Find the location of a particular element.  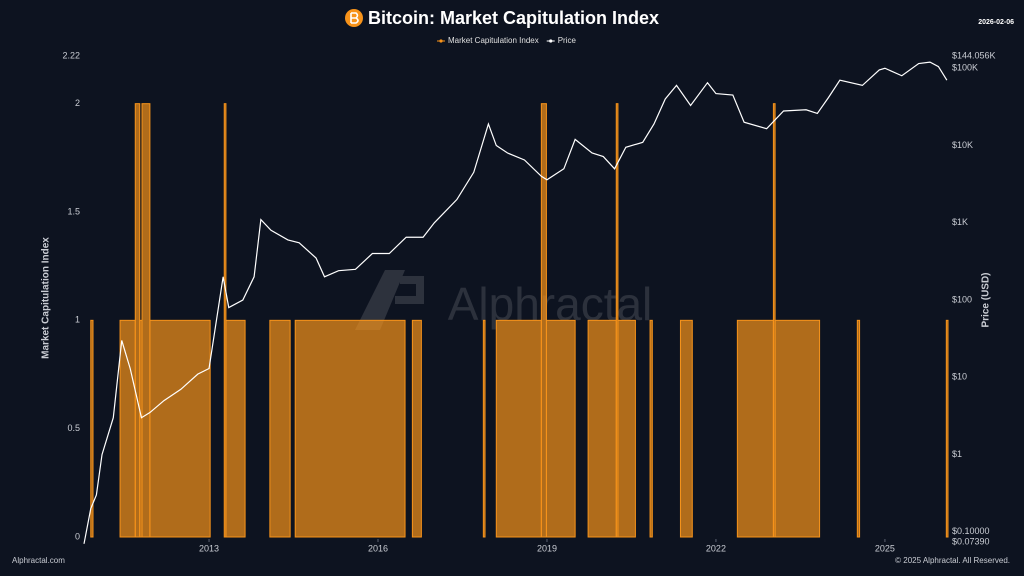

y2-tick-label: $100 is located at coordinates (962, 299).